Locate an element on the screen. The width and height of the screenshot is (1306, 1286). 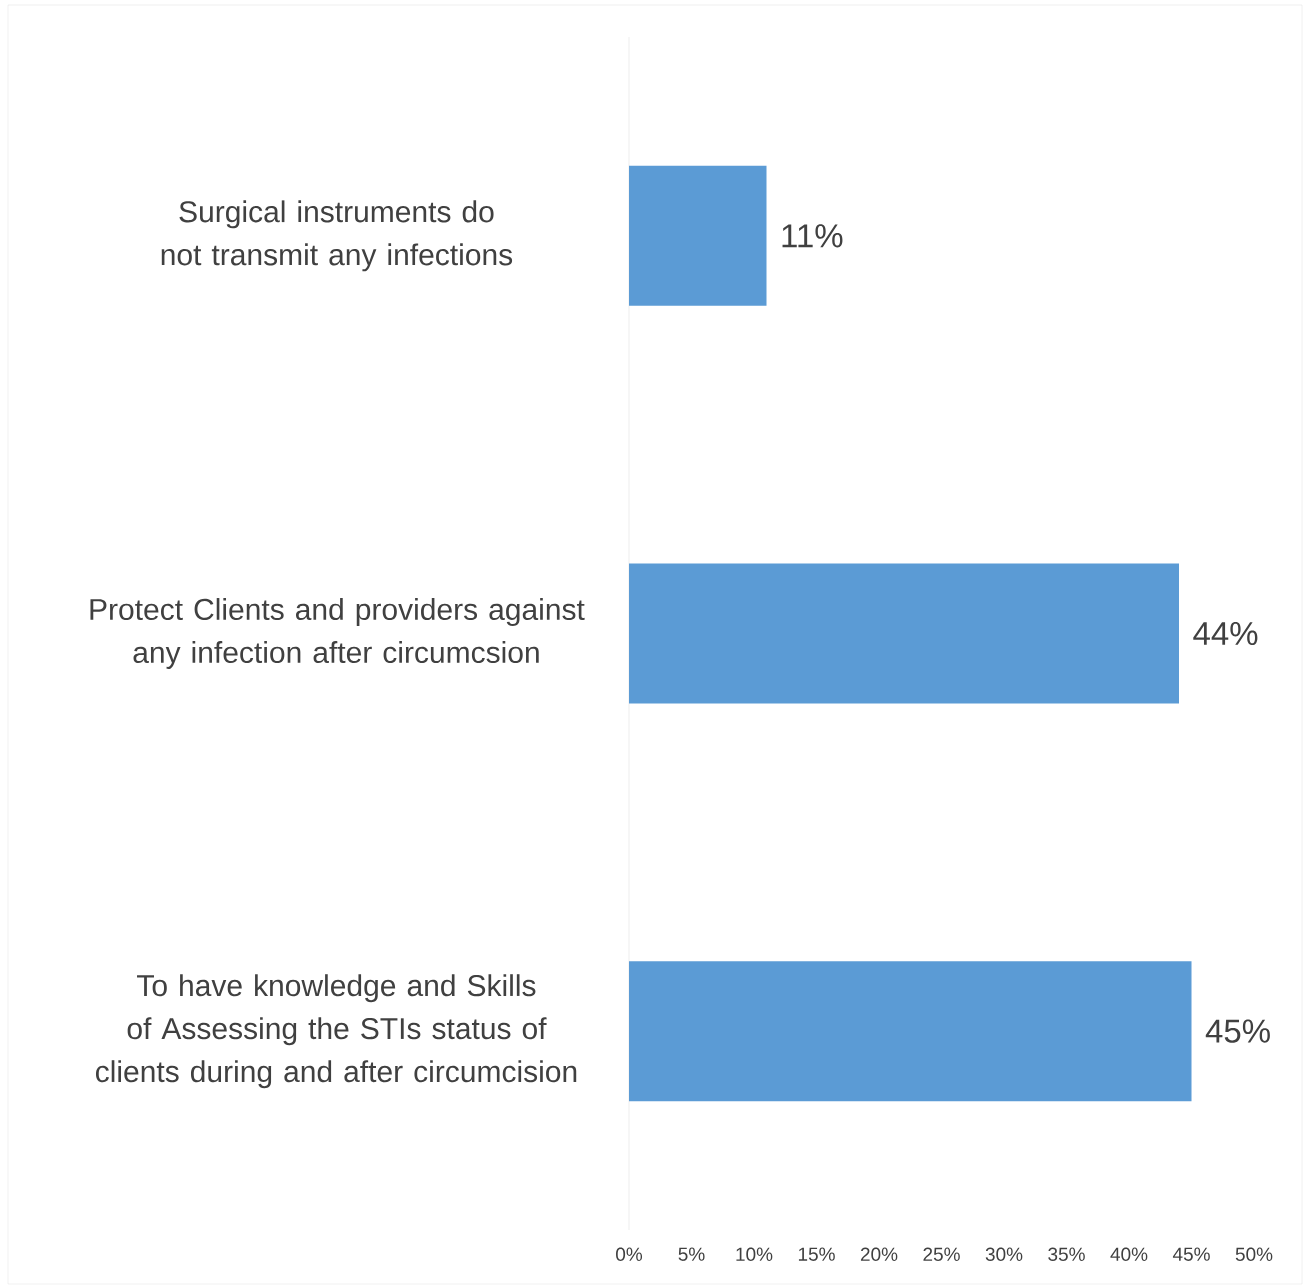
y-tick-label: Protect Clients and providers against any infection after circumcsion is located at coordinates (337, 633).